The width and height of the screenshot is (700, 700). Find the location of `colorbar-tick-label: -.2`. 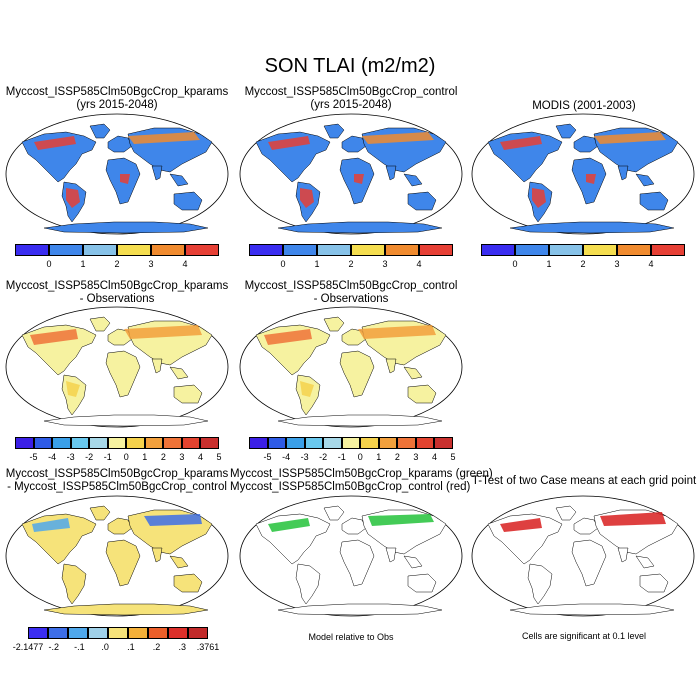

colorbar-tick-label: -.2 is located at coordinates (53, 647).